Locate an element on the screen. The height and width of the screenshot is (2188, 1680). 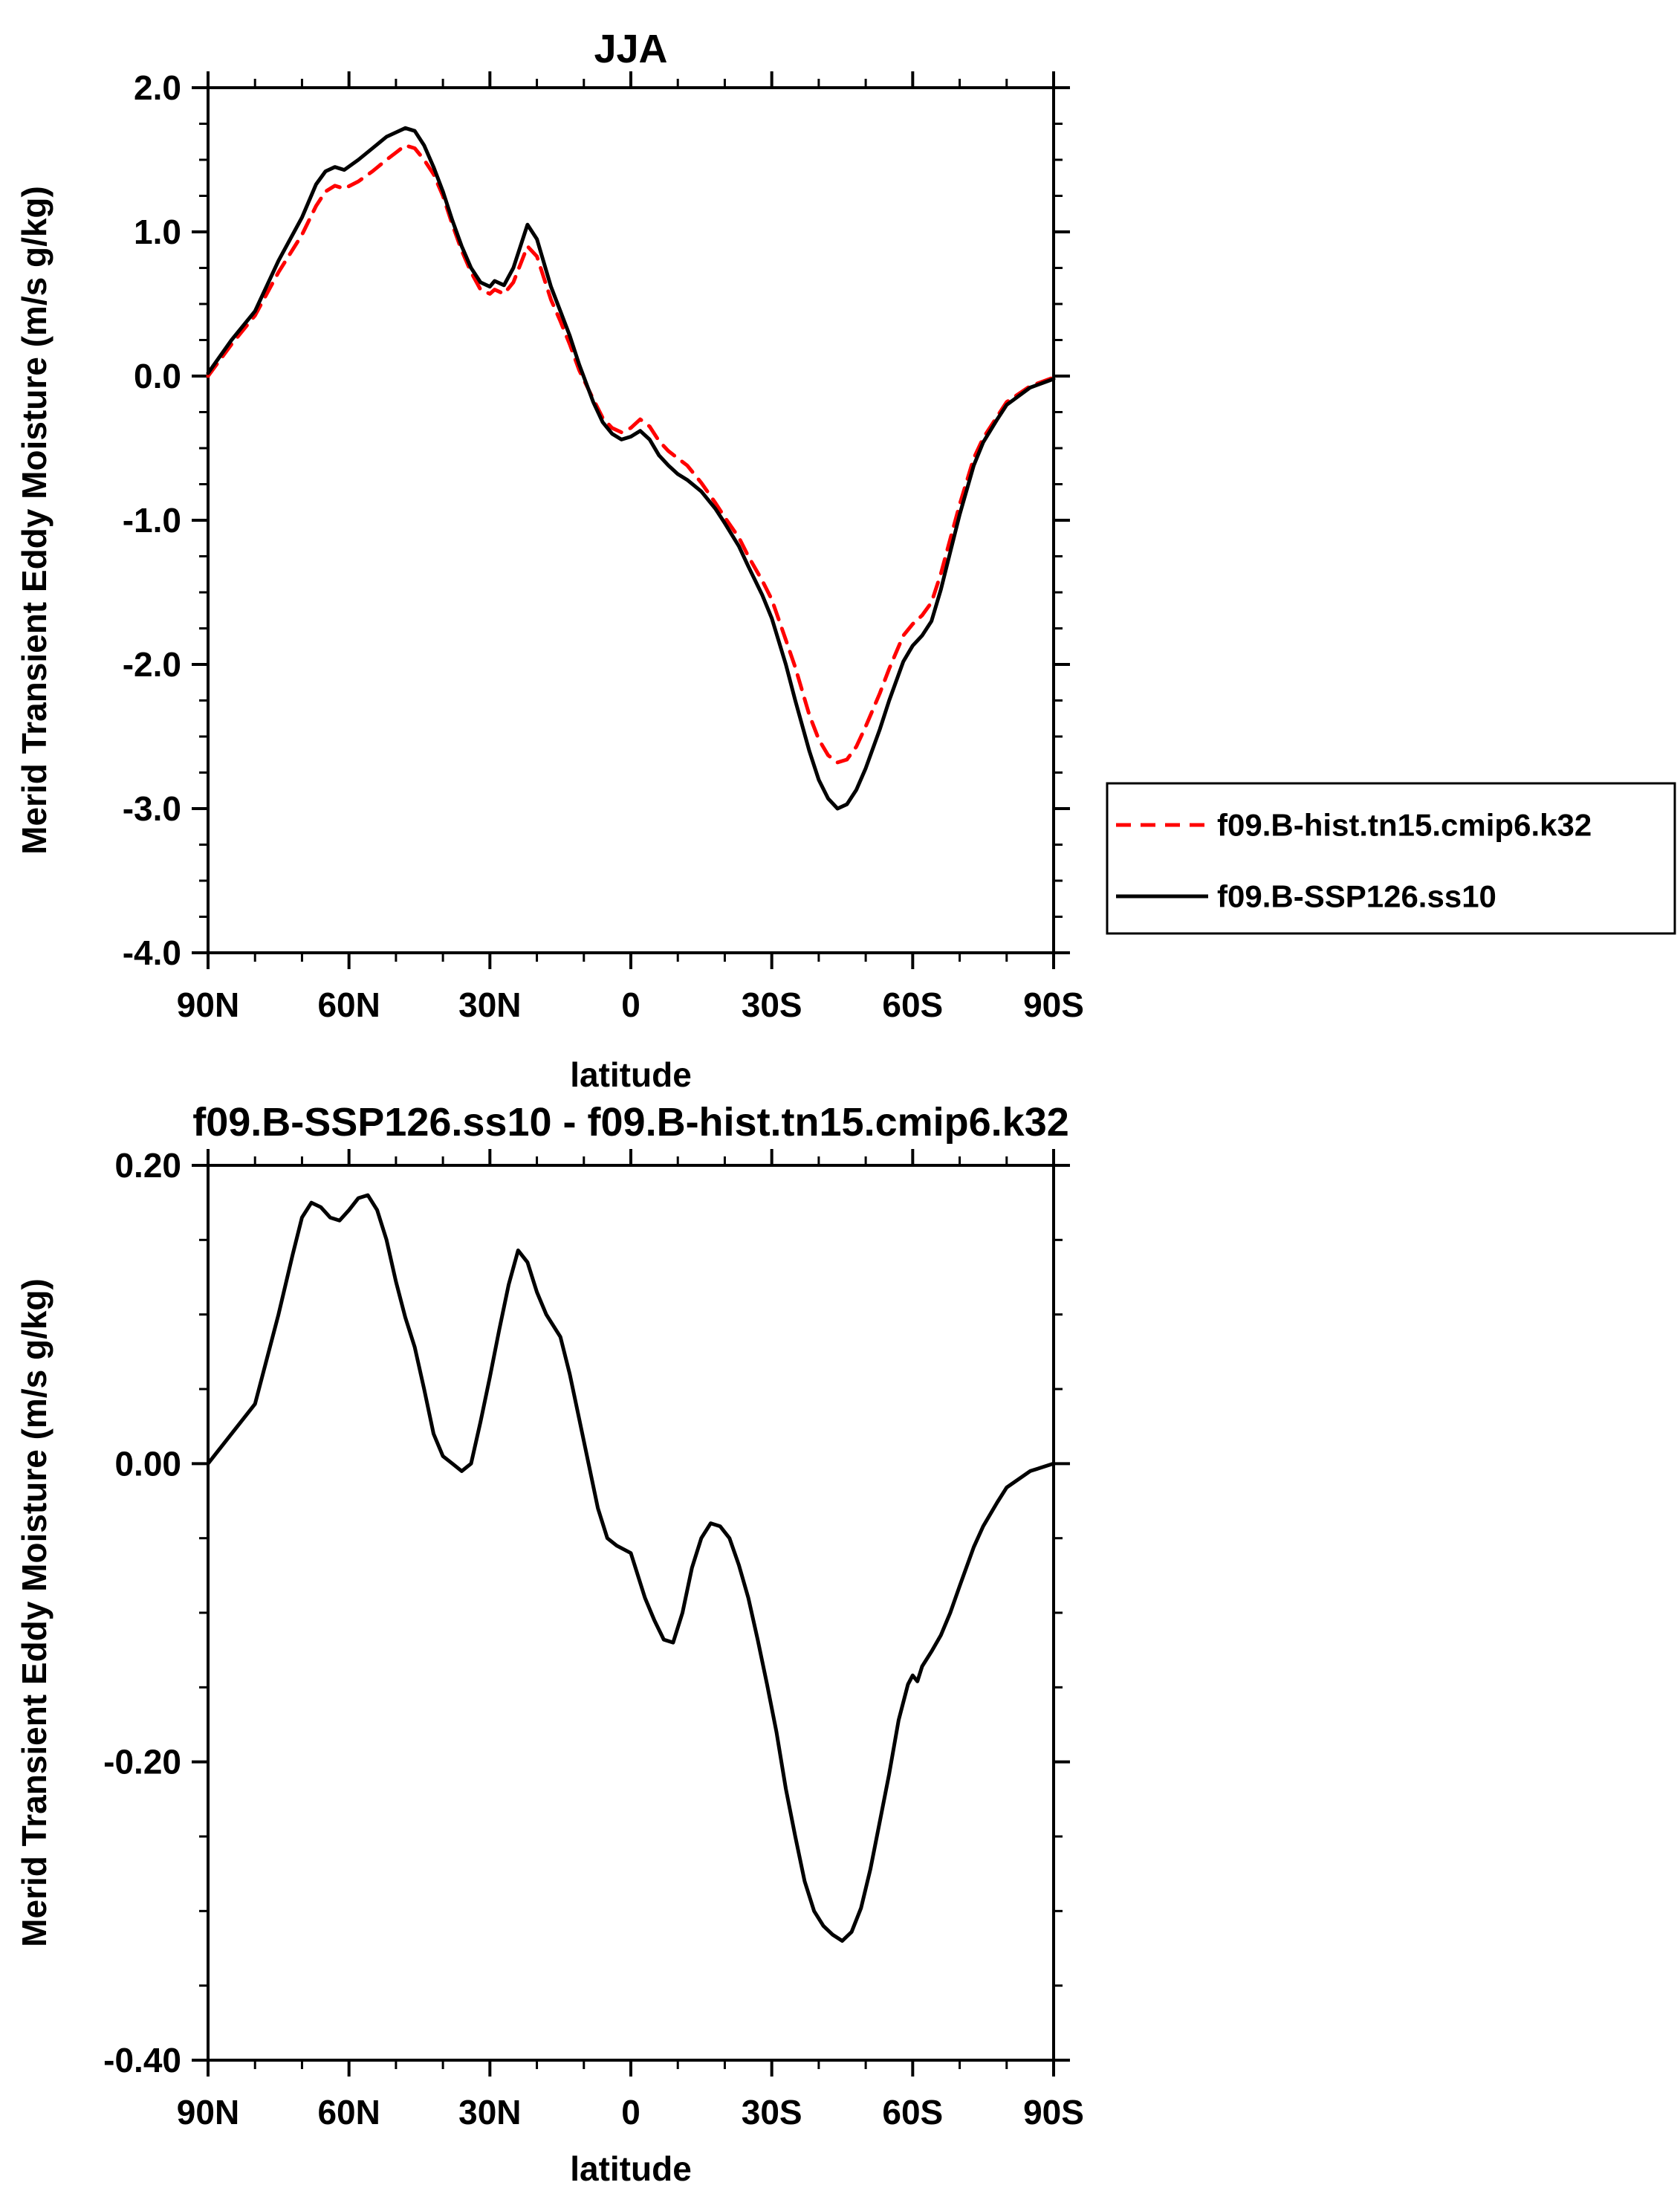
y-tick-label: -4.0 is located at coordinates (152, 952).